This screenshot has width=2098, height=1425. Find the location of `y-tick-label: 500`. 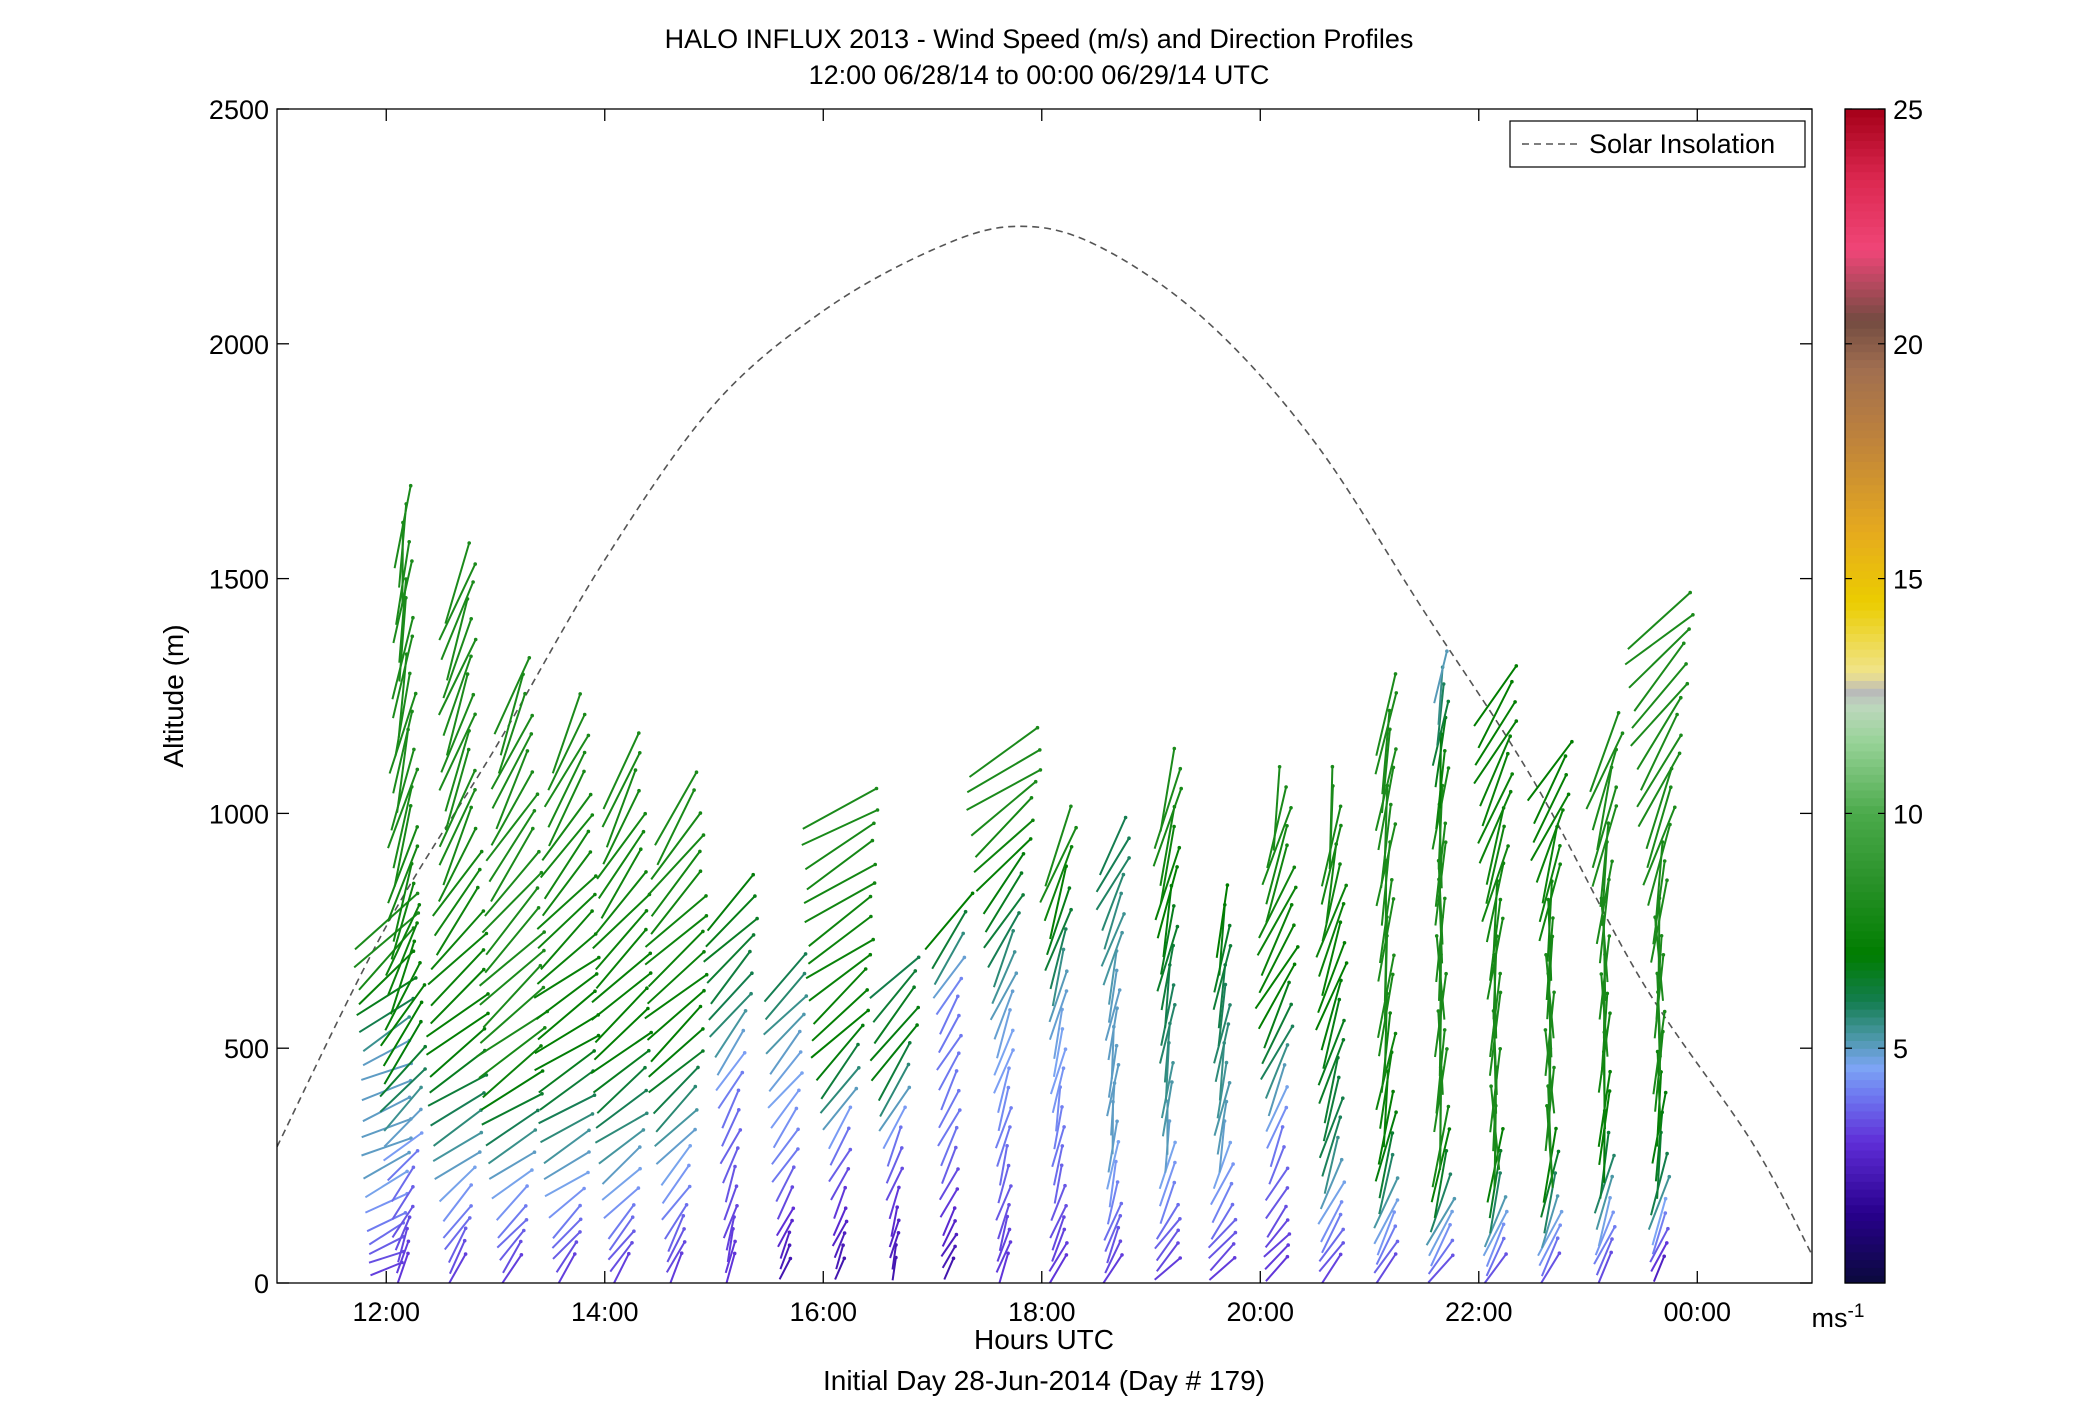

y-tick-label: 500 is located at coordinates (246, 1049).